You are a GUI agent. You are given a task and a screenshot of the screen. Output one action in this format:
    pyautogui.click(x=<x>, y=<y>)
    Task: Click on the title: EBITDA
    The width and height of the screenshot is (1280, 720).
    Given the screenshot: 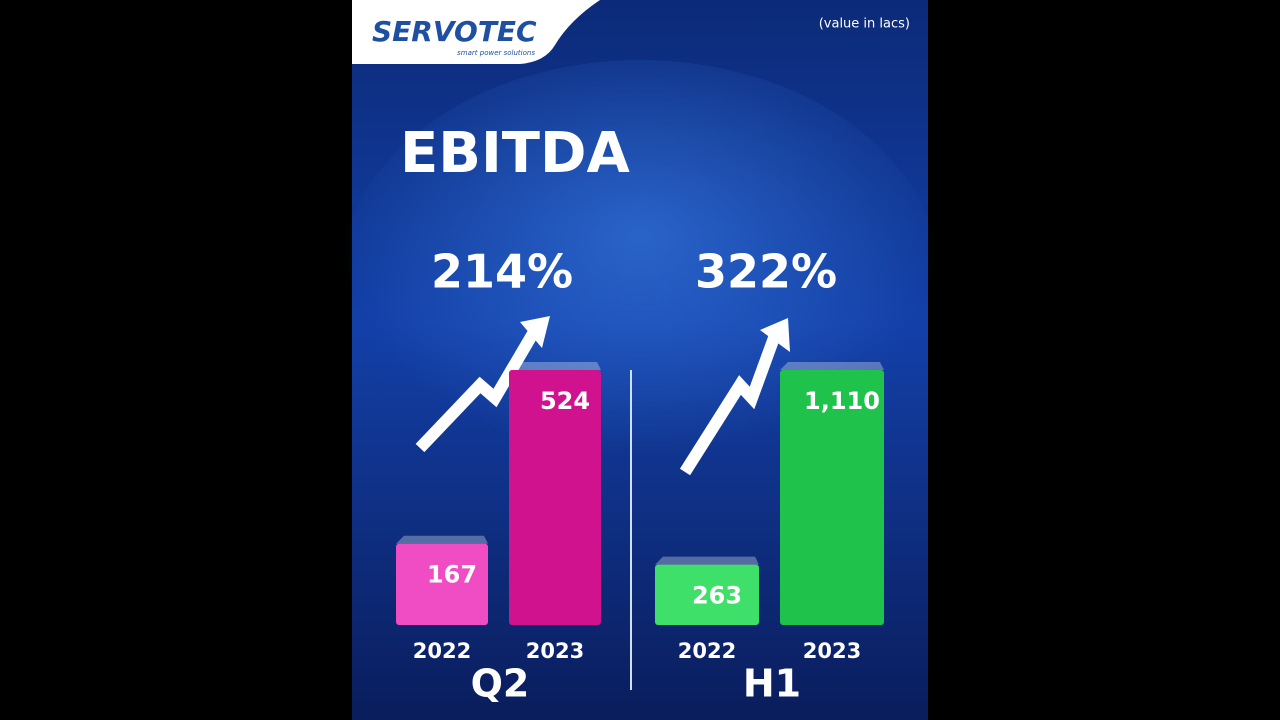 What is the action you would take?
    pyautogui.click(x=515, y=153)
    